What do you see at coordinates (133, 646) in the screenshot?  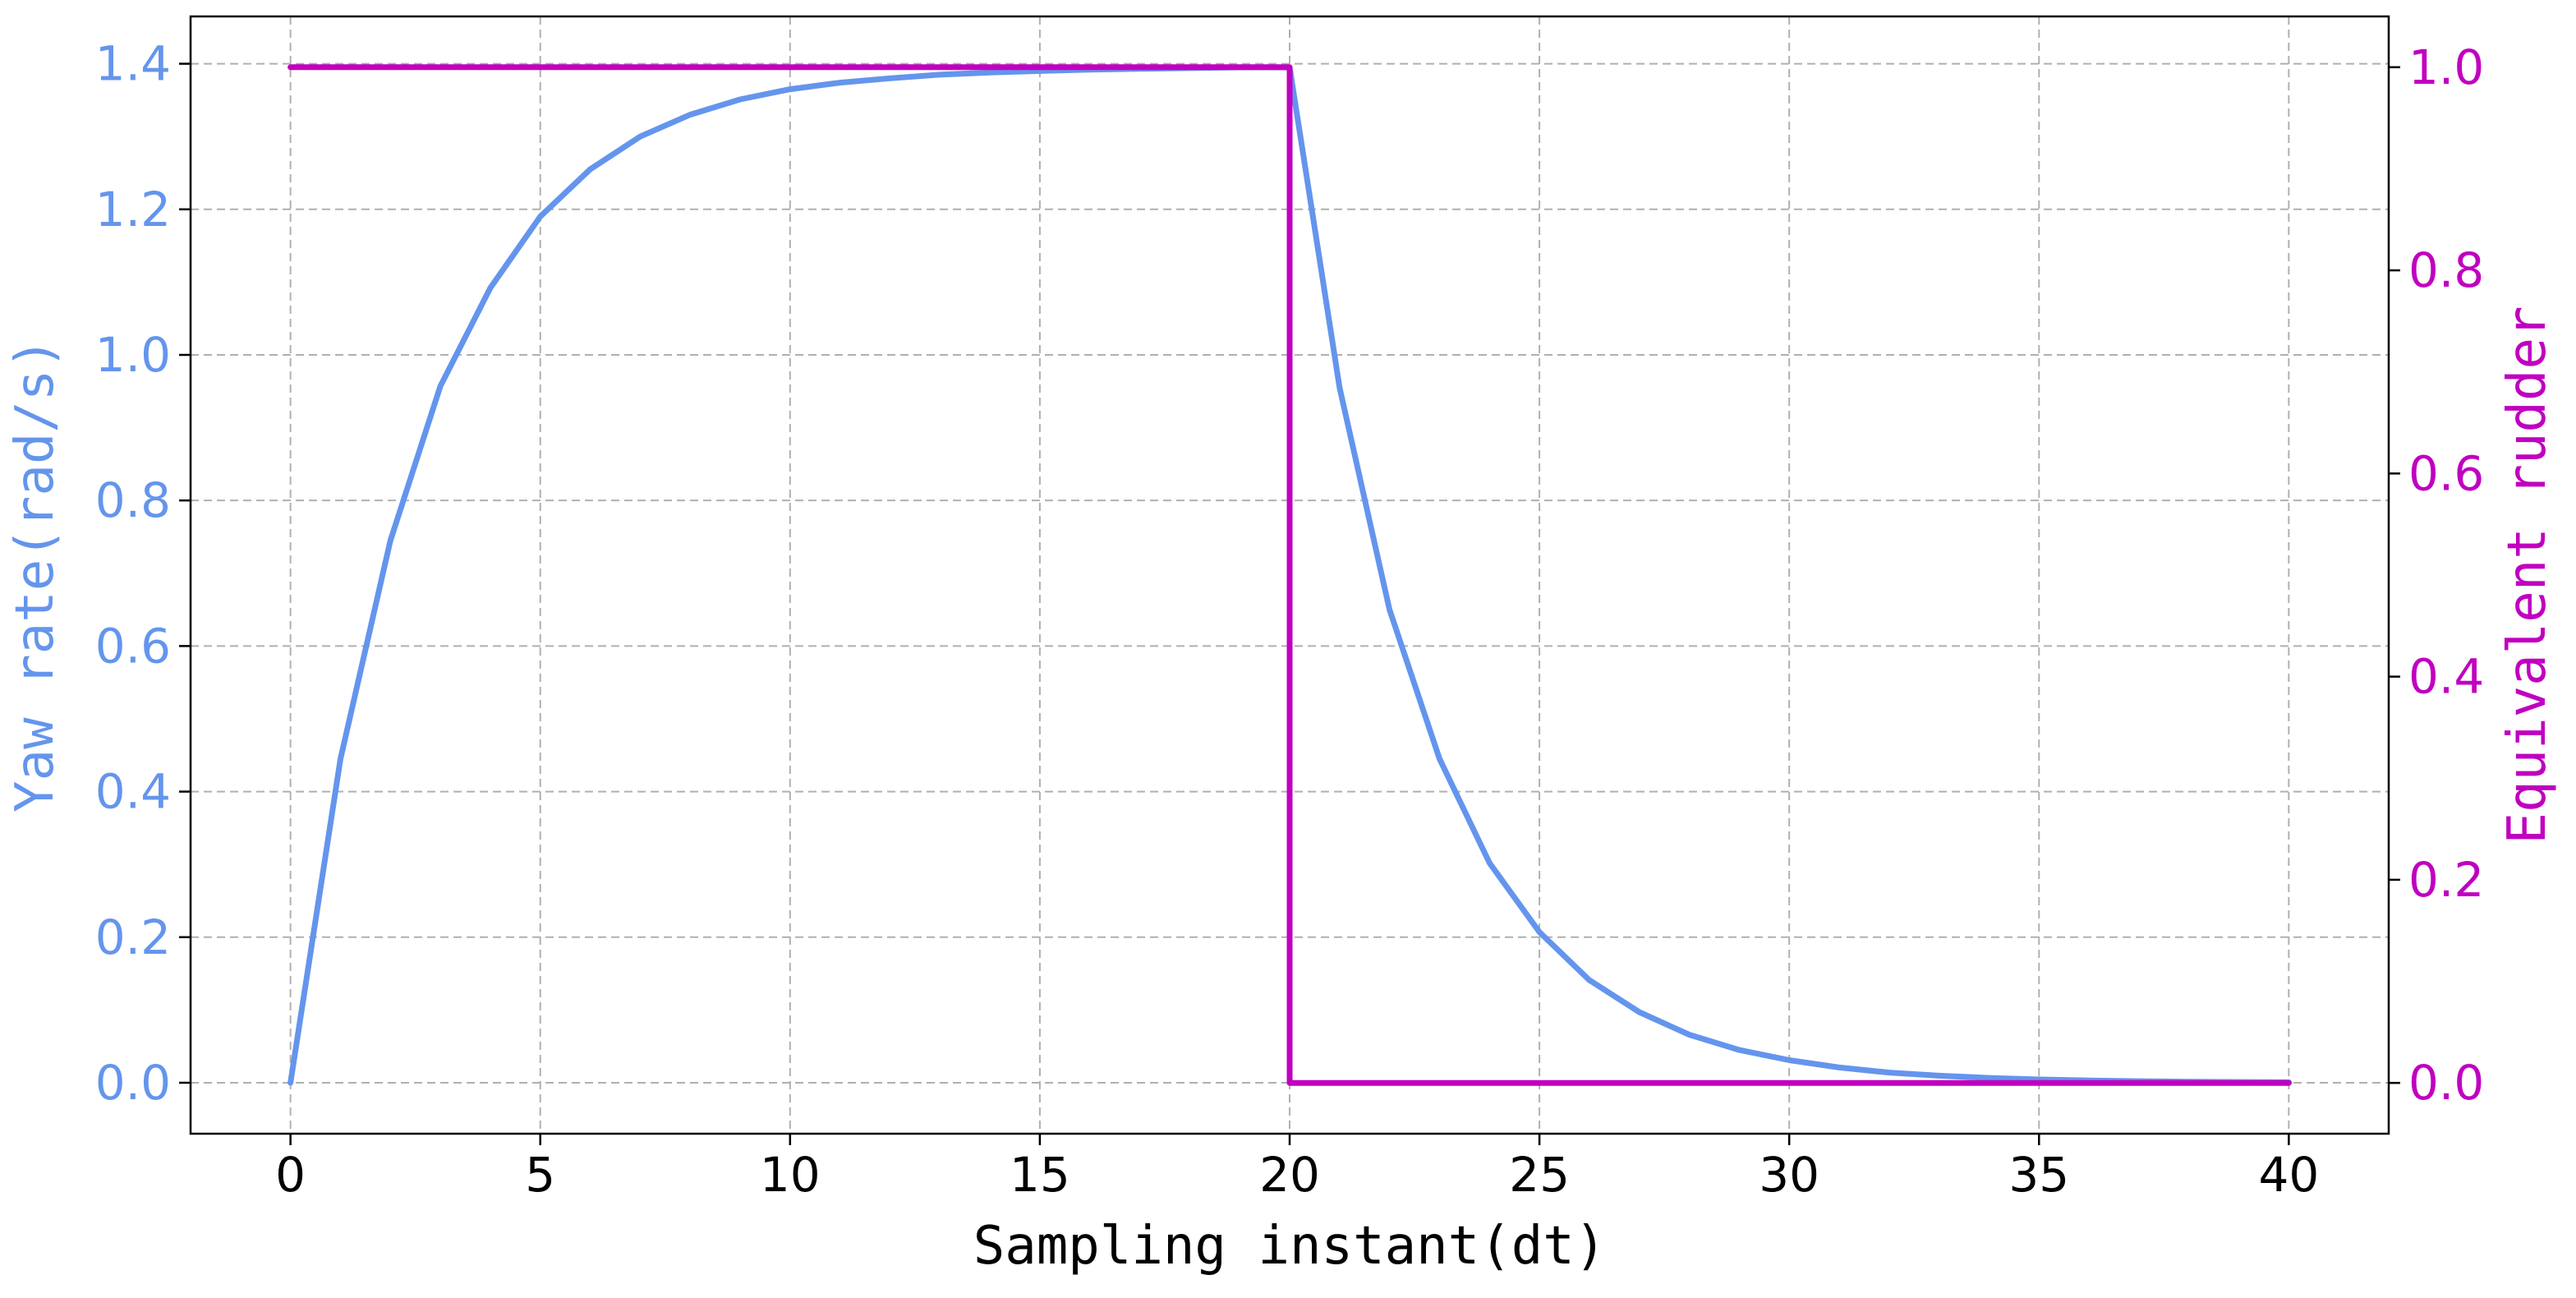 I see `y-left-tick-label-3: 0.6` at bounding box center [133, 646].